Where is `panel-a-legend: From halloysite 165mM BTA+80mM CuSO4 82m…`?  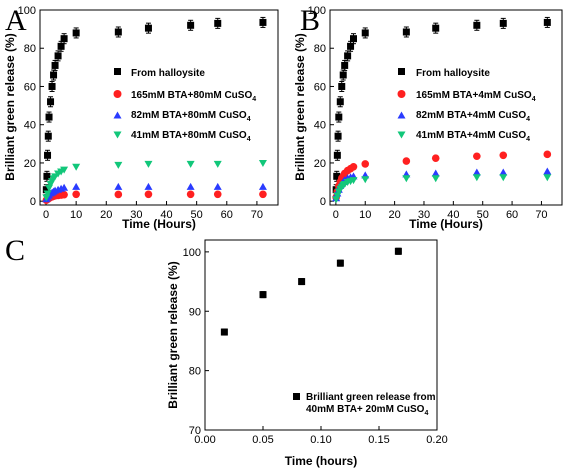 panel-a-legend: From halloysite 165mM BTA+80mM CuSO4 82m… is located at coordinates (184, 105).